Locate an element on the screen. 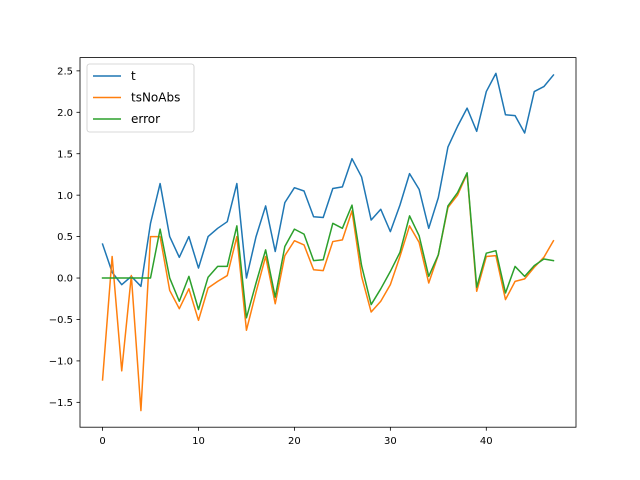 The height and width of the screenshot is (480, 640). y-tick-label: 0.5 is located at coordinates (65, 237).